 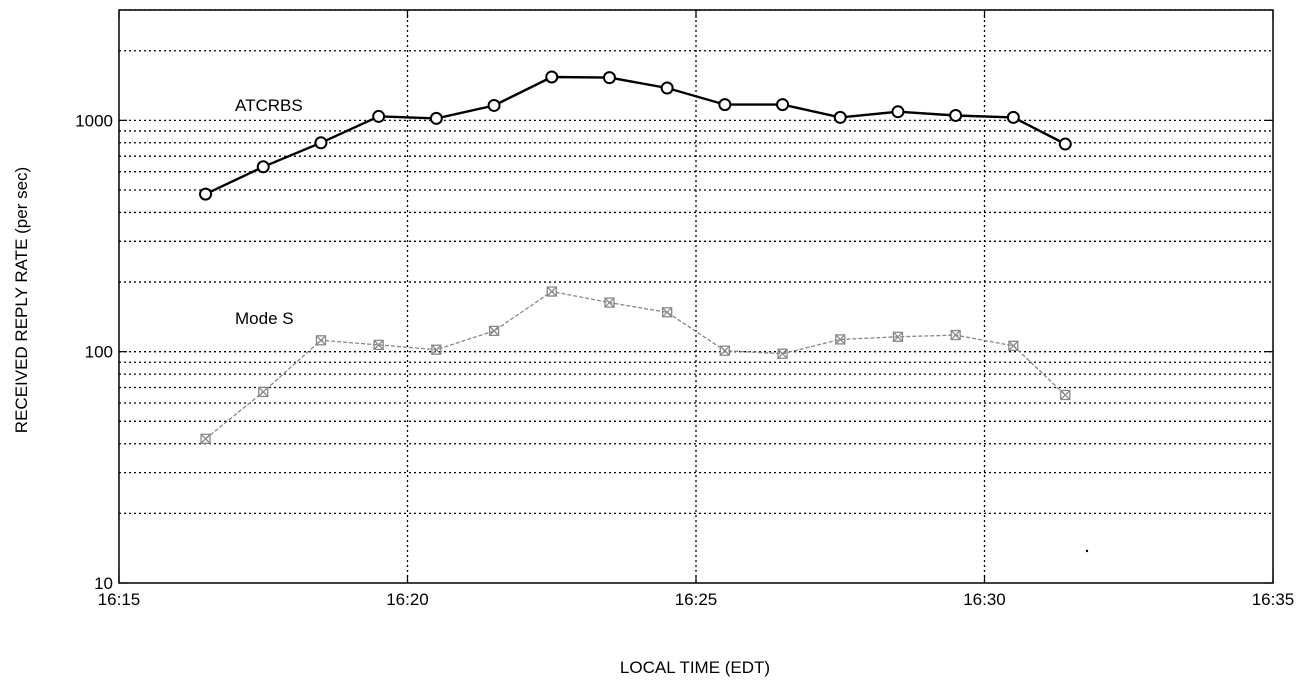 What do you see at coordinates (1273, 599) in the screenshot?
I see `x-tick-label: 16:35` at bounding box center [1273, 599].